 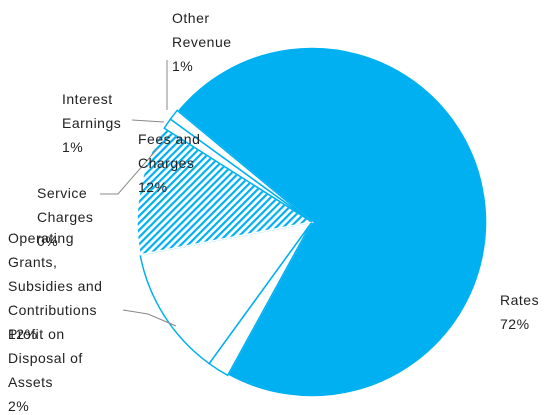 What do you see at coordinates (45, 358) in the screenshot?
I see `category-label: Profit on Disposal of Assets` at bounding box center [45, 358].